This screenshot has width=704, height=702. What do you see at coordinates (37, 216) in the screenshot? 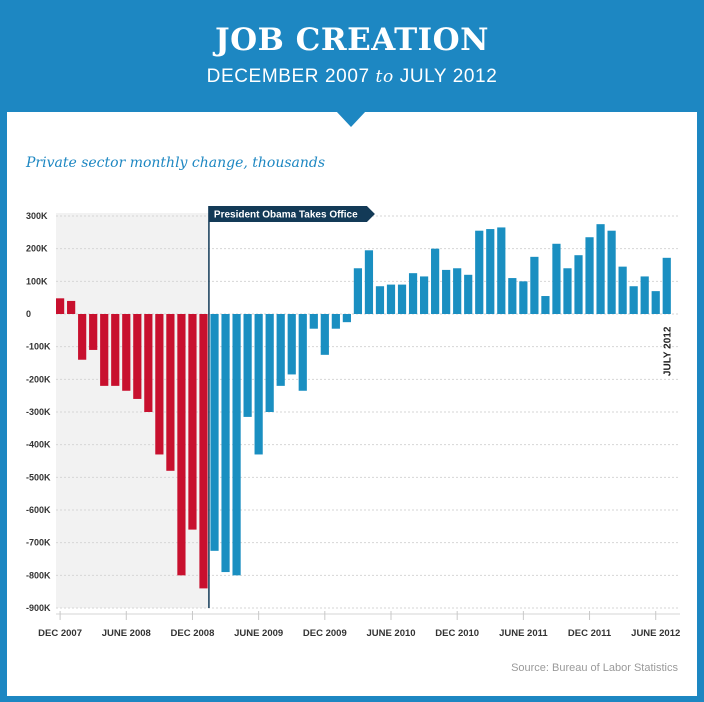
I see `y-tick-label: 300K` at bounding box center [37, 216].